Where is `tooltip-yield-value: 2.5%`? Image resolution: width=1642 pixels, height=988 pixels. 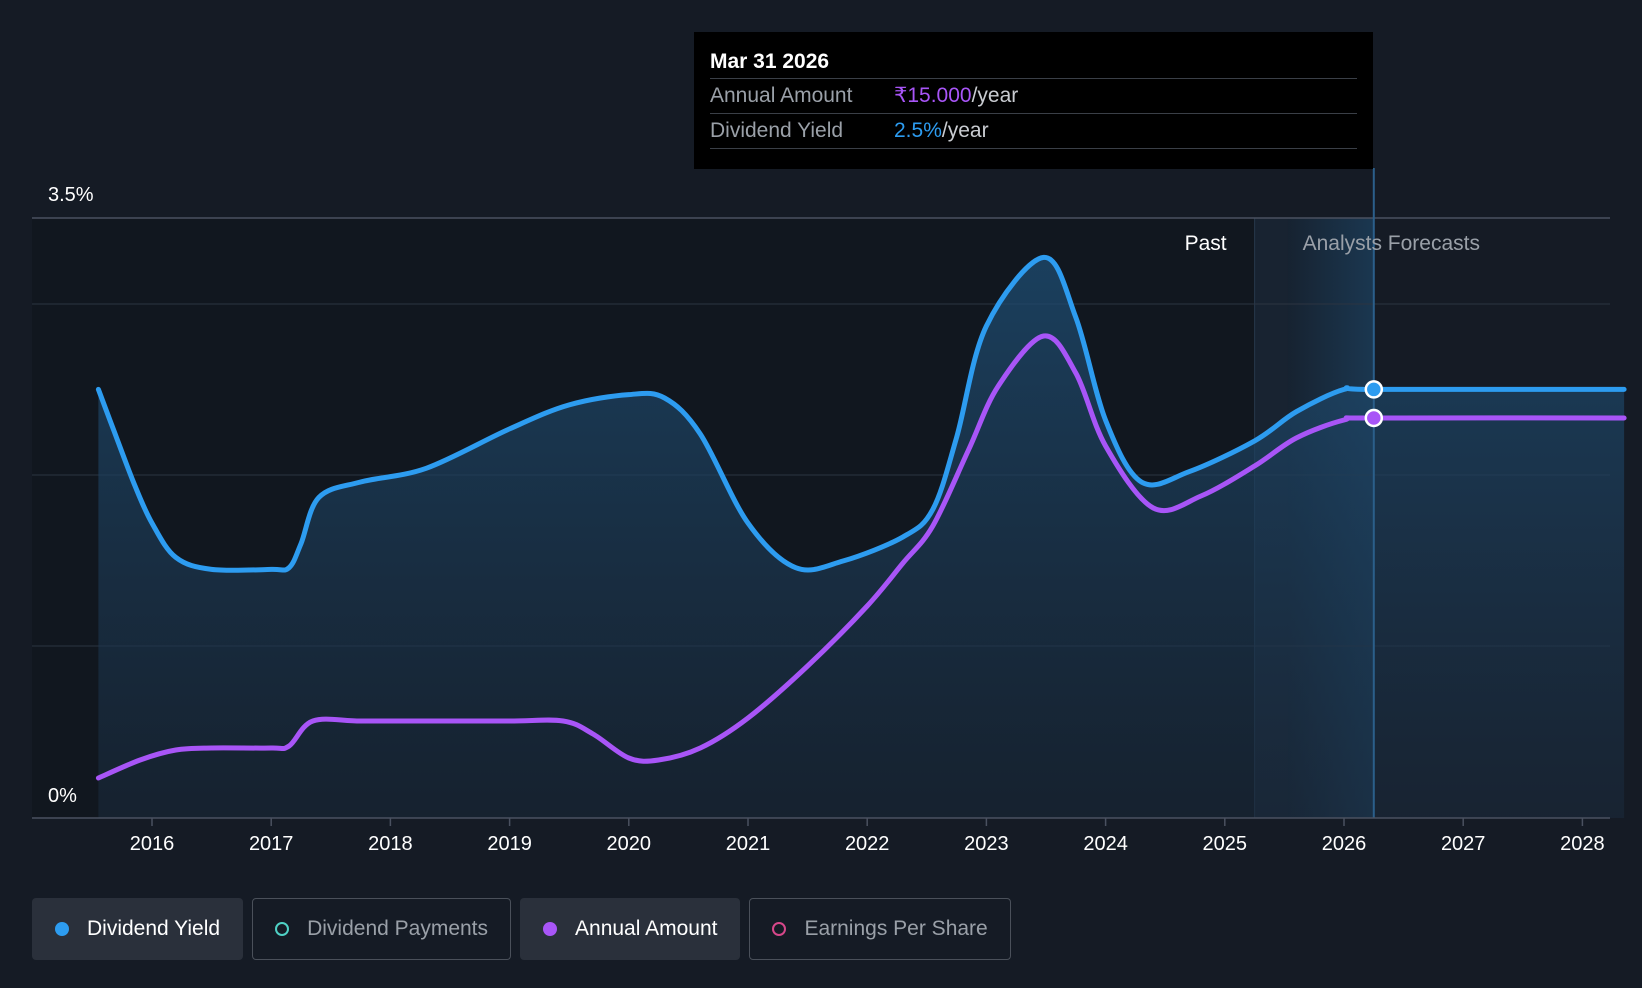
tooltip-yield-value: 2.5% is located at coordinates (918, 130).